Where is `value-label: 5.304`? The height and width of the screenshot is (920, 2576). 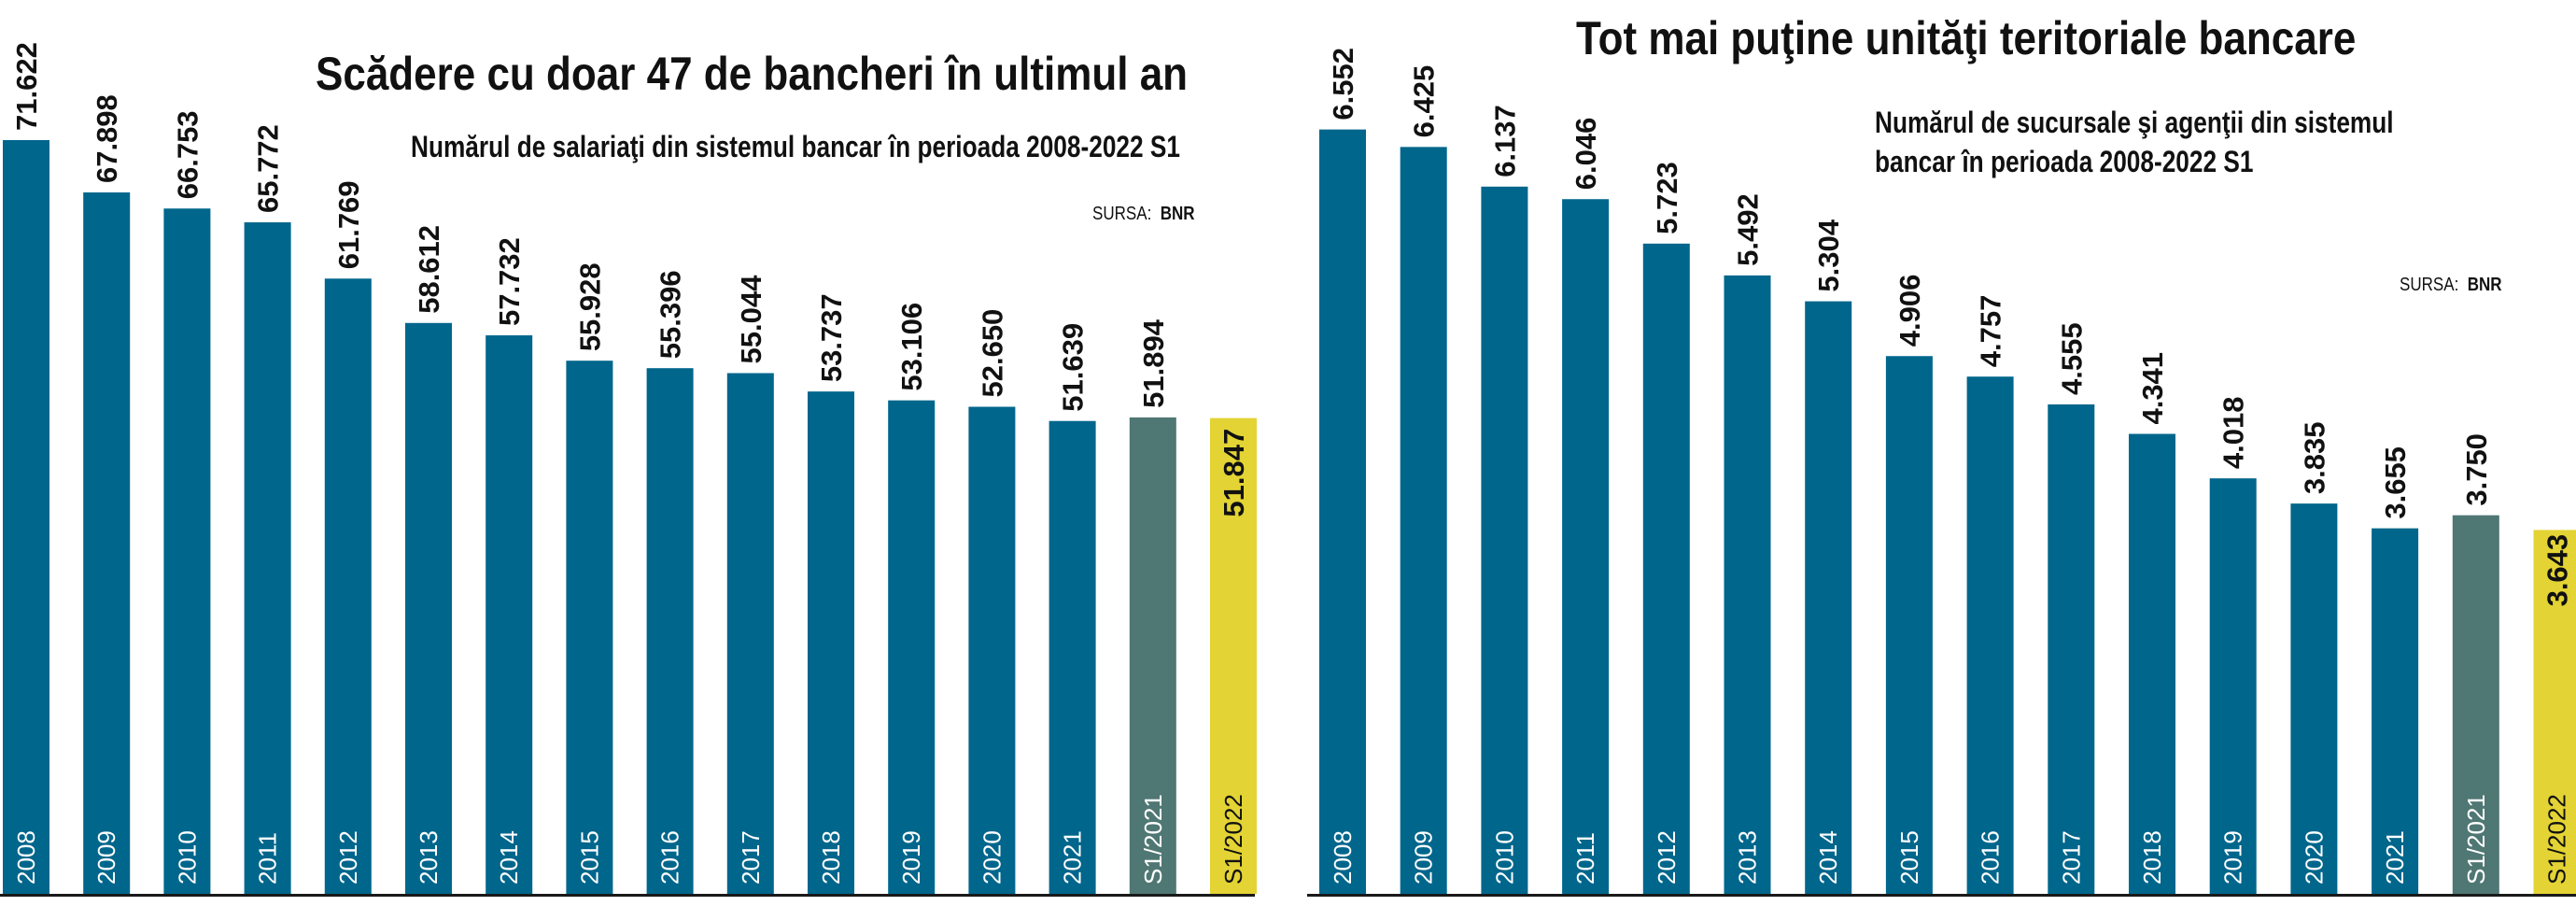 value-label: 5.304 is located at coordinates (1828, 255).